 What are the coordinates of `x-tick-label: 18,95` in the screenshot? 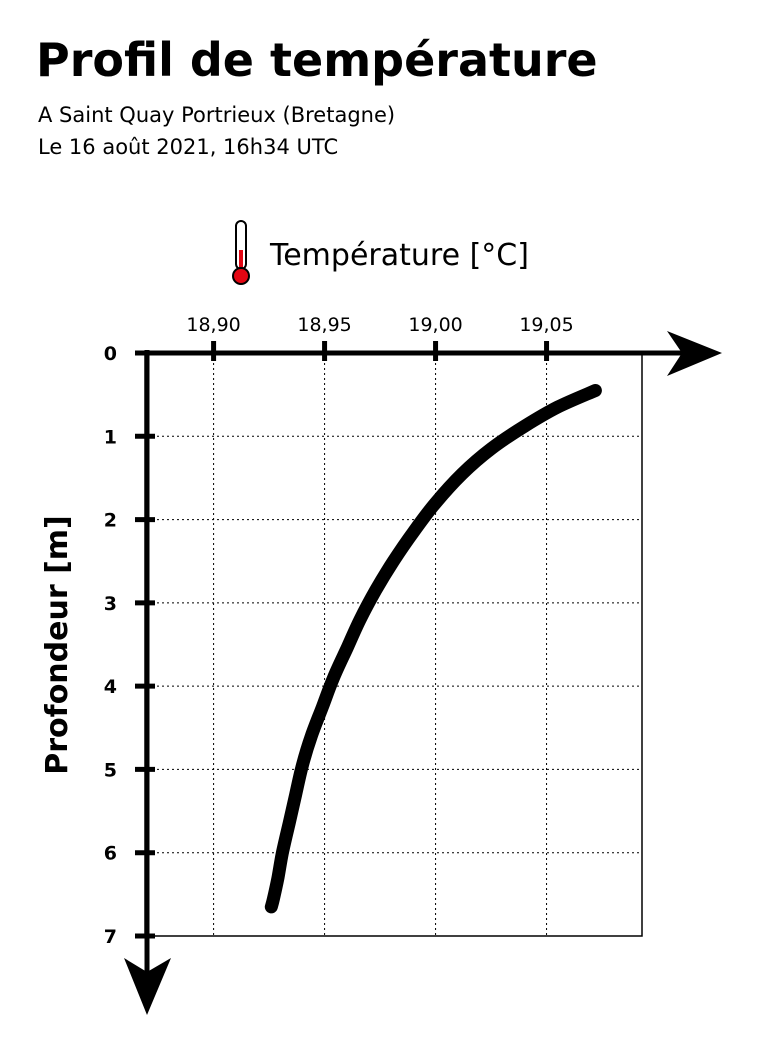 It's located at (324, 325).